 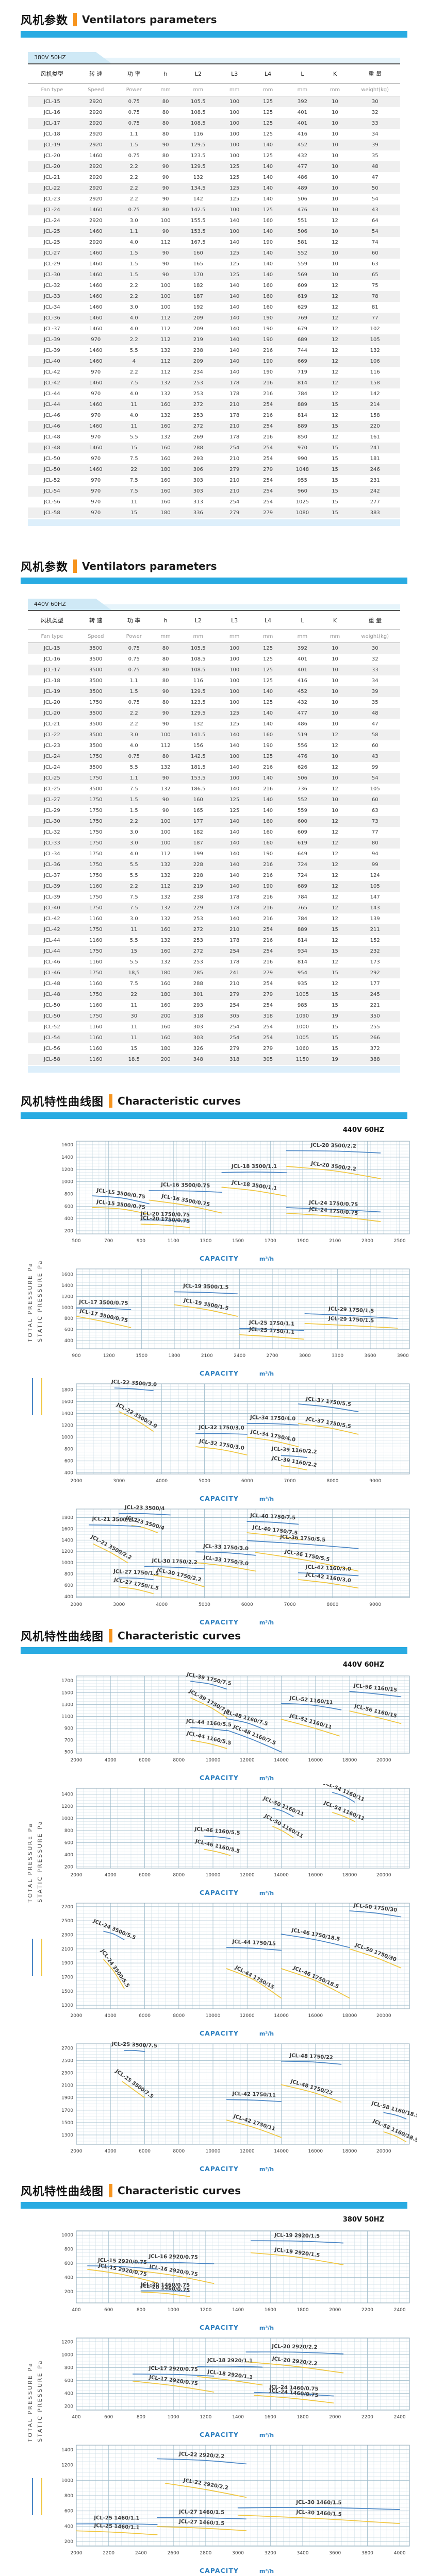 I want to click on table-cell: JCL-34, so click(x=52, y=307).